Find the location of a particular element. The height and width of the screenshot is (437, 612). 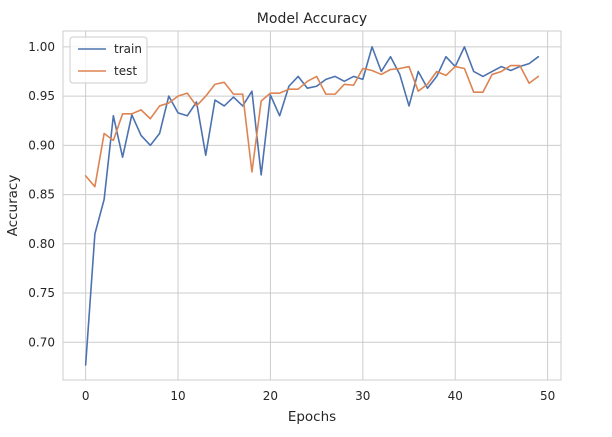

x-tick-label: 20 is located at coordinates (270, 396).